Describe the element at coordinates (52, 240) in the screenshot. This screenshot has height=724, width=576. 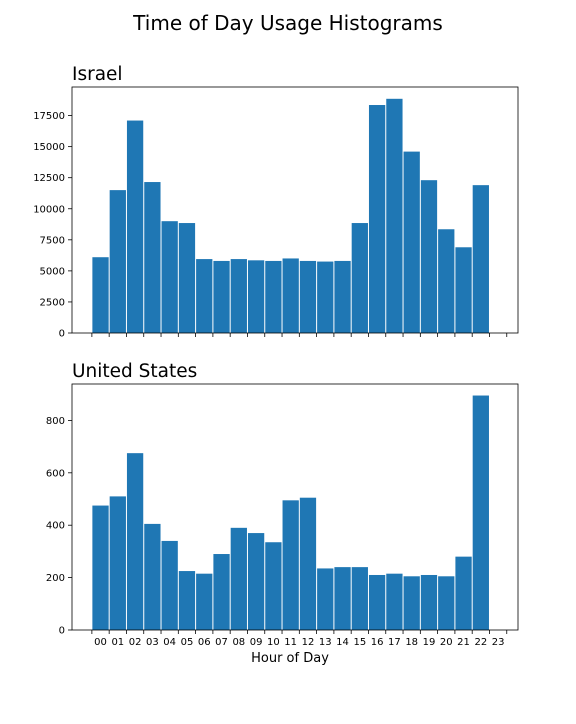
I see `y-tick-label: 7500` at that location.